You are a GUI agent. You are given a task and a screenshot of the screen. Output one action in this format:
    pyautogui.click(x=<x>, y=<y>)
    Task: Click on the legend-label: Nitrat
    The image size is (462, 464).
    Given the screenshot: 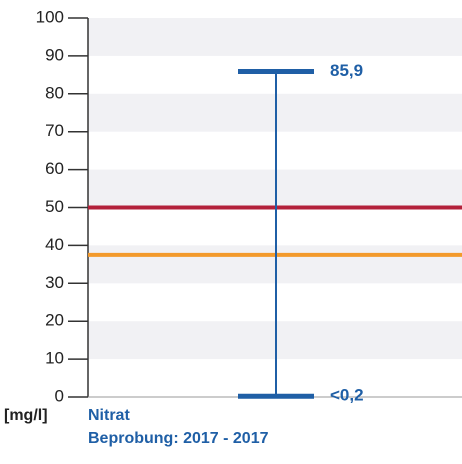 What is the action you would take?
    pyautogui.click(x=109, y=415)
    